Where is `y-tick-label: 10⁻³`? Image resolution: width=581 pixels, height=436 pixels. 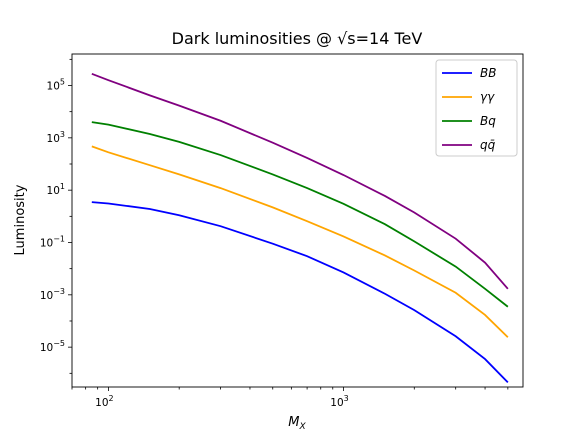 y-tick-label: 10⁻³ is located at coordinates (52, 294).